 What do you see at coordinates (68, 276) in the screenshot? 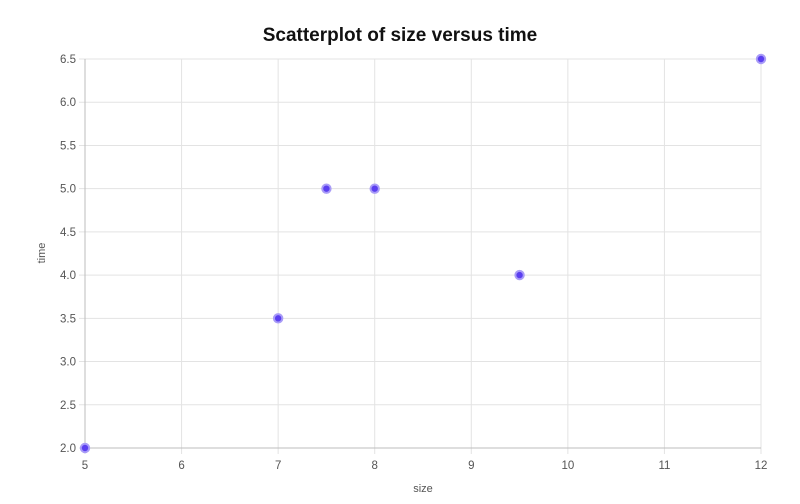
I see `y-tick-label: 4.0` at bounding box center [68, 276].